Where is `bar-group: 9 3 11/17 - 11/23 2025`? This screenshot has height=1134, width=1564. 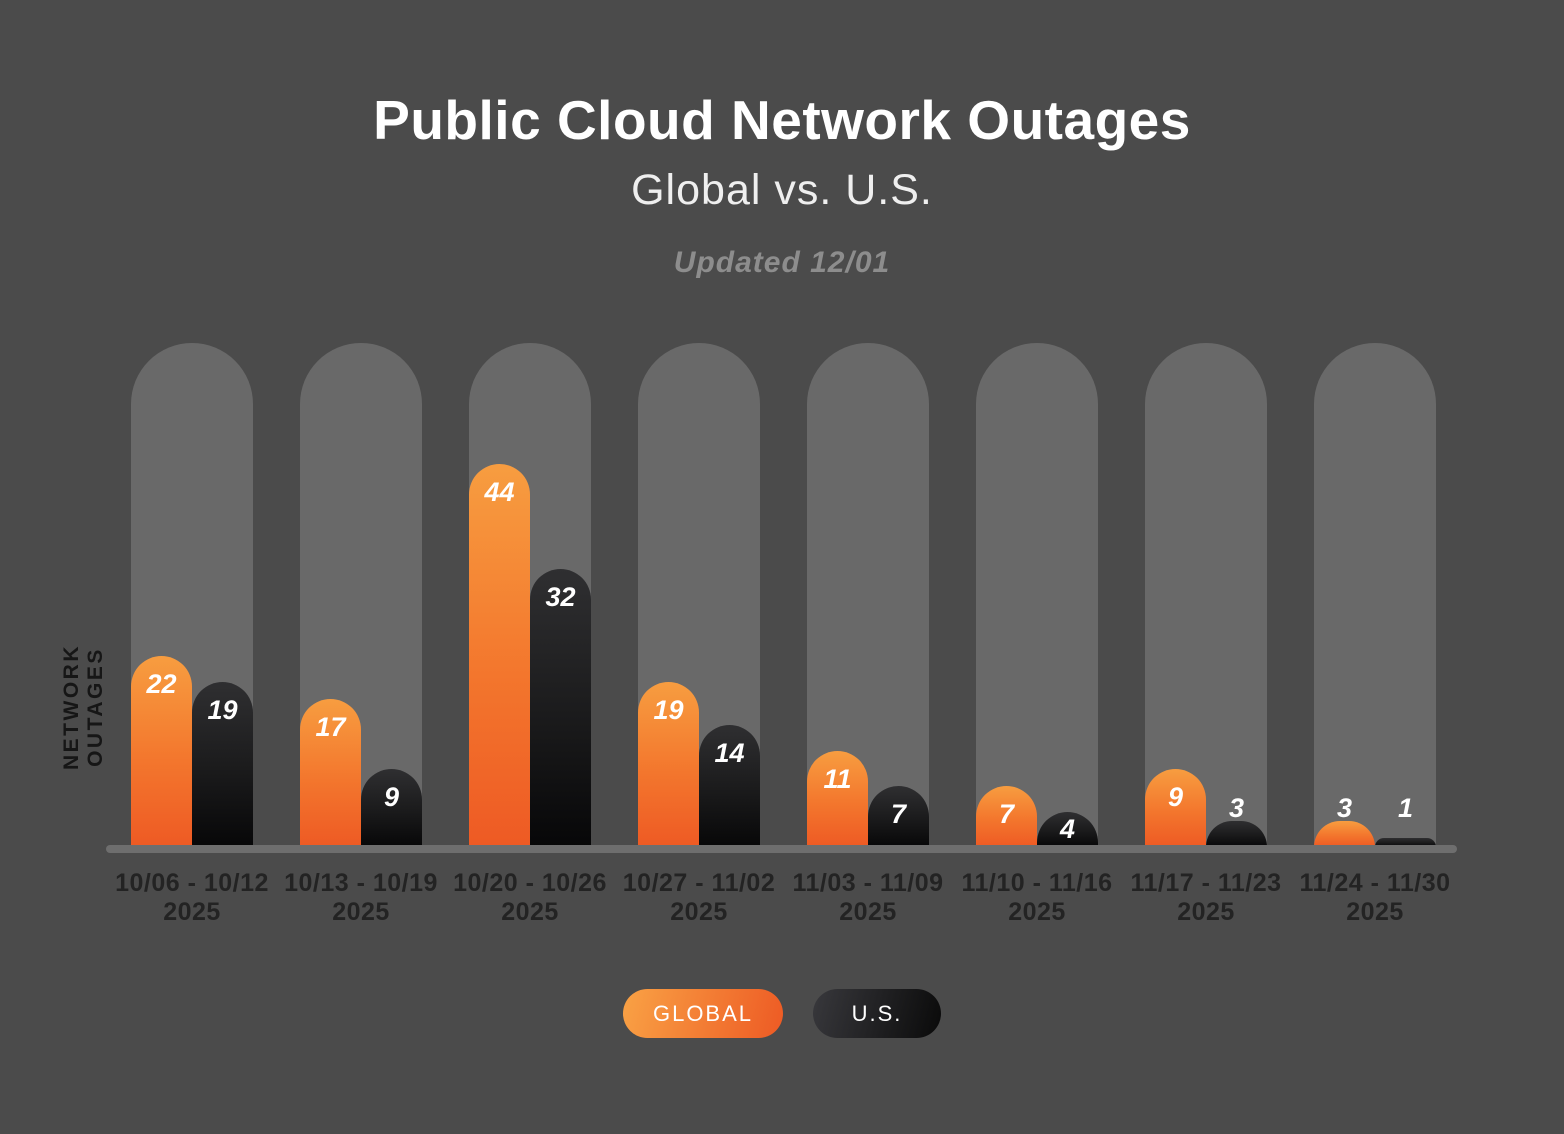 bar-group: 9 3 11/17 - 11/23 2025 is located at coordinates (1205, 634).